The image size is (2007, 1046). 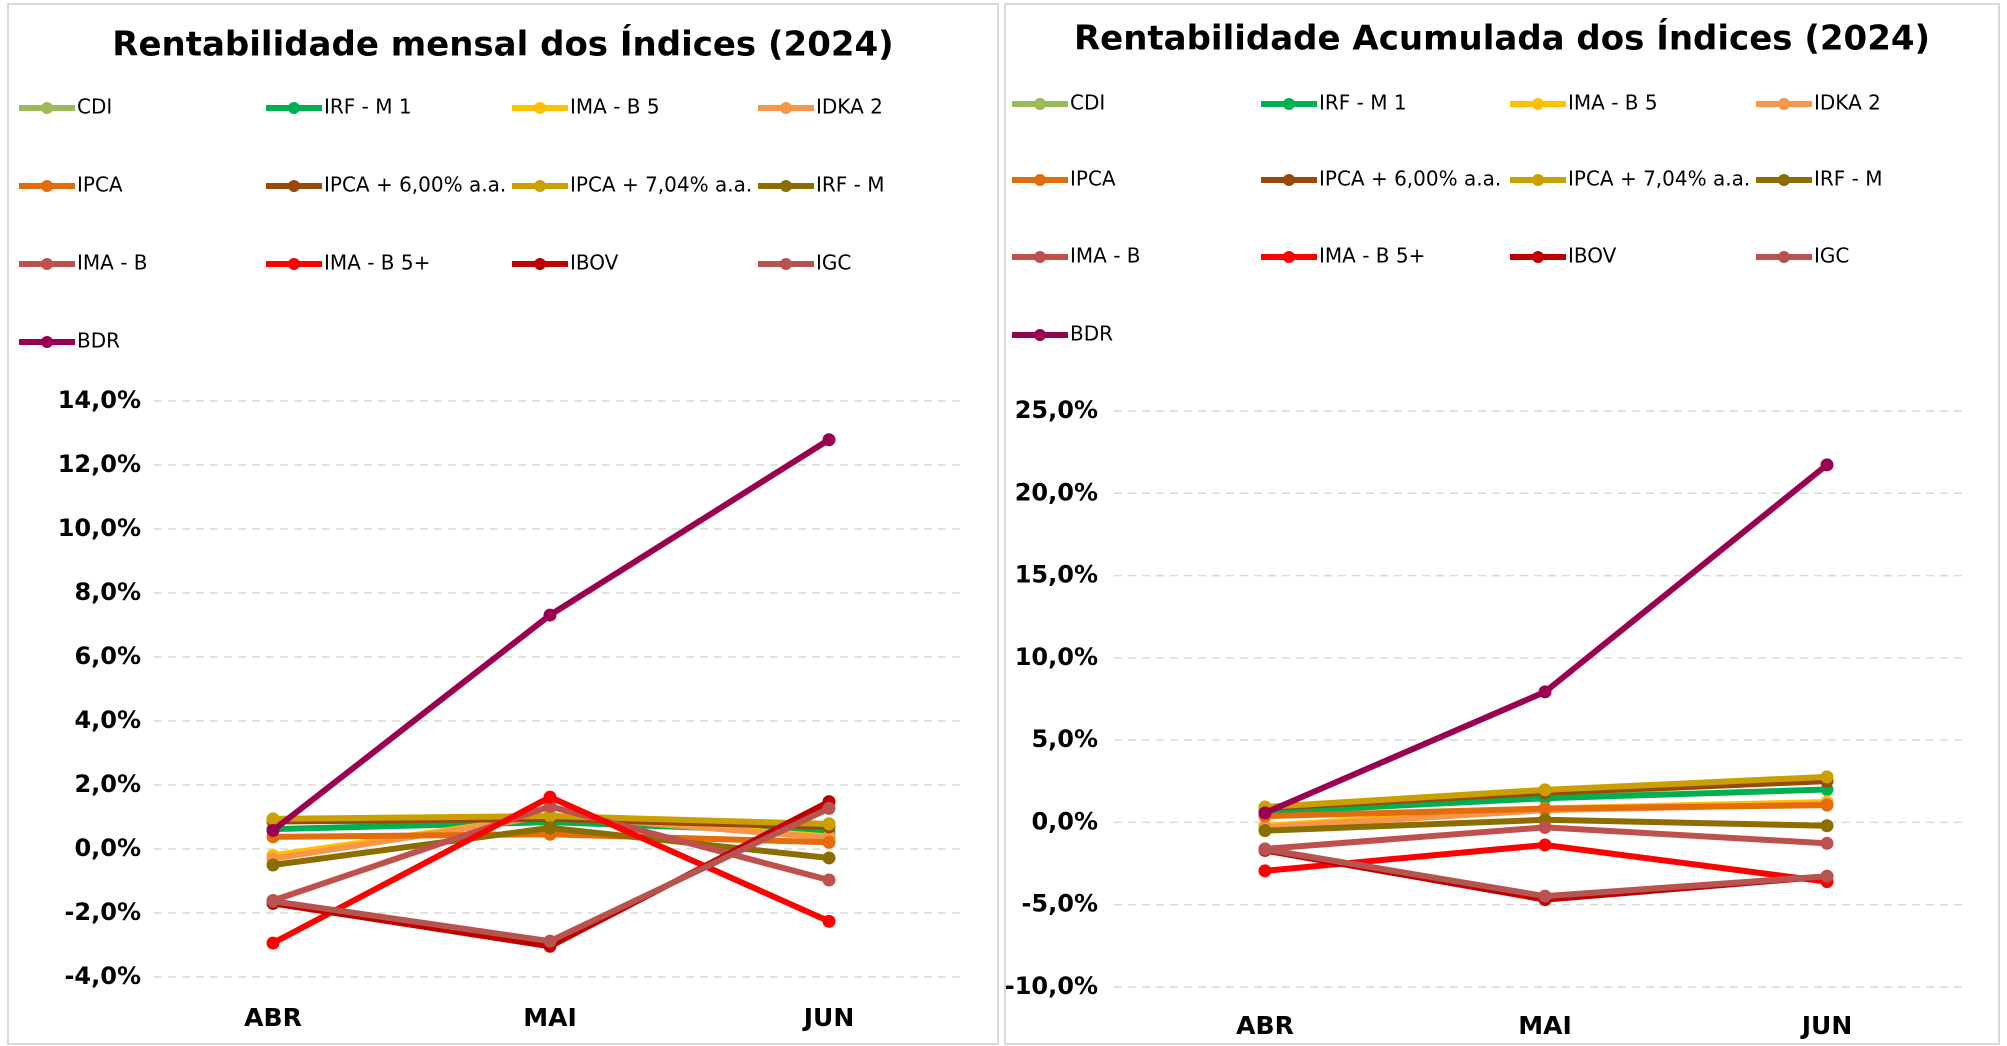 I want to click on y-tick-label: 12,0%, so click(x=99, y=464).